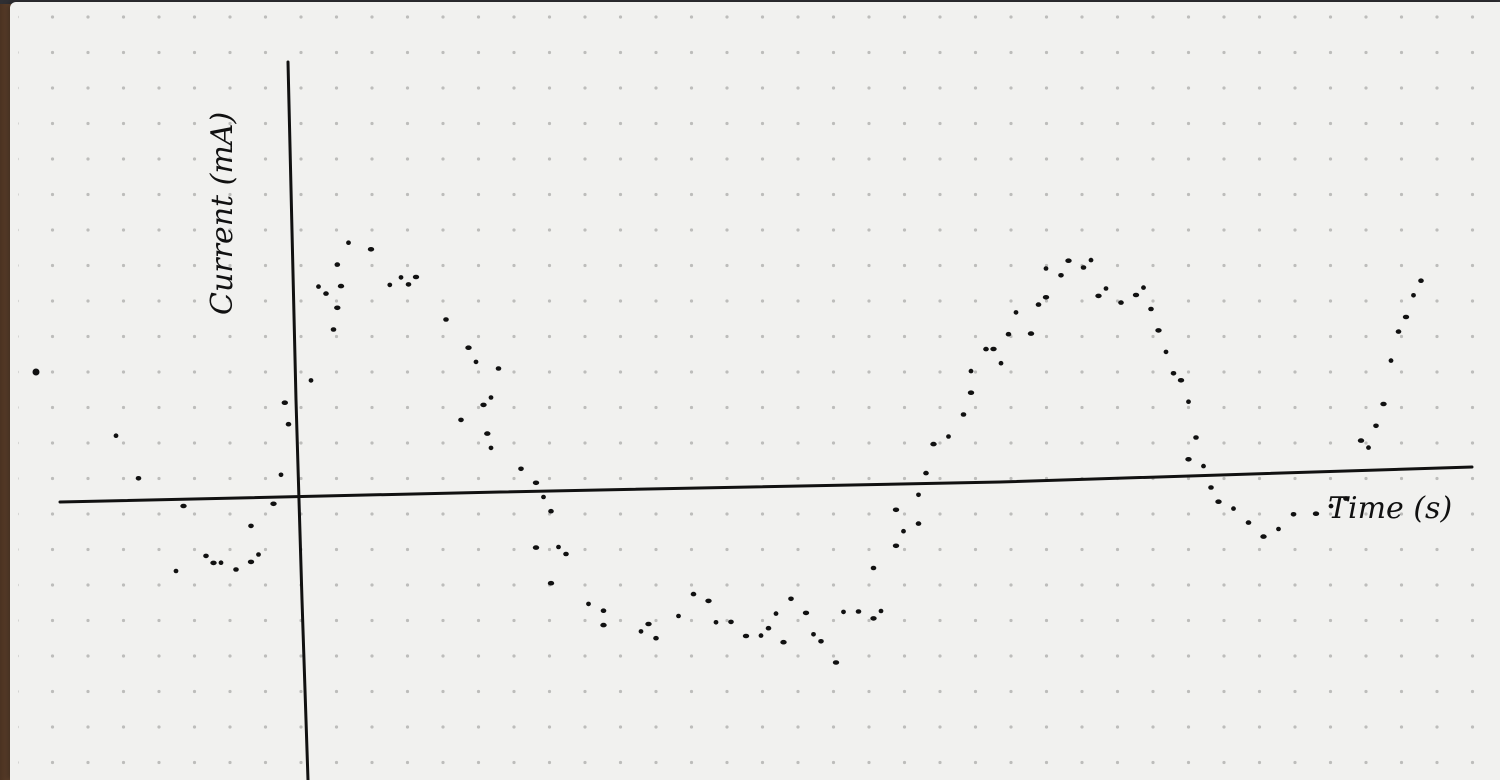  Describe the element at coordinates (1390, 508) in the screenshot. I see `x-axis-label: Time (s)` at that location.